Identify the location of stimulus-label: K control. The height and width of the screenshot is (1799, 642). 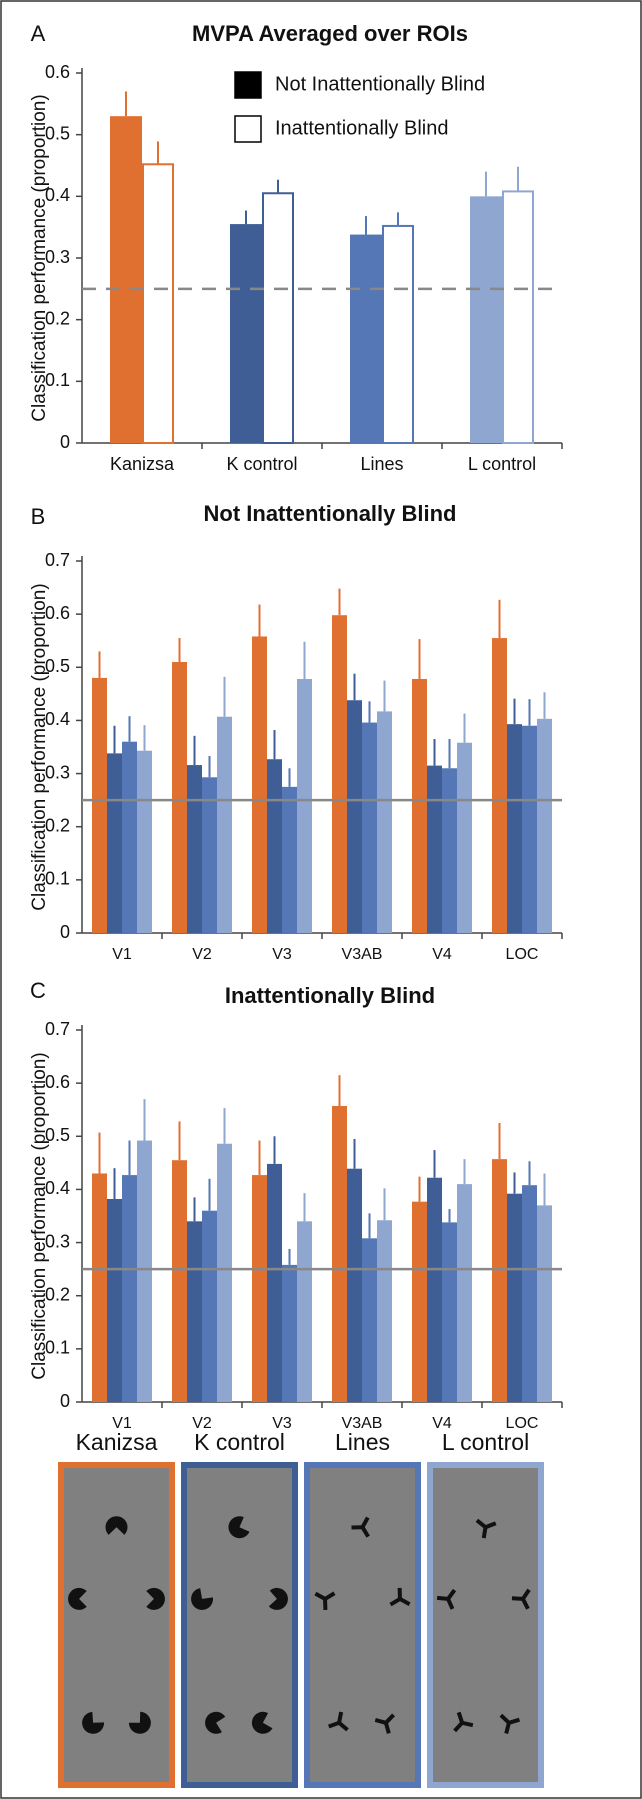
(239, 1442).